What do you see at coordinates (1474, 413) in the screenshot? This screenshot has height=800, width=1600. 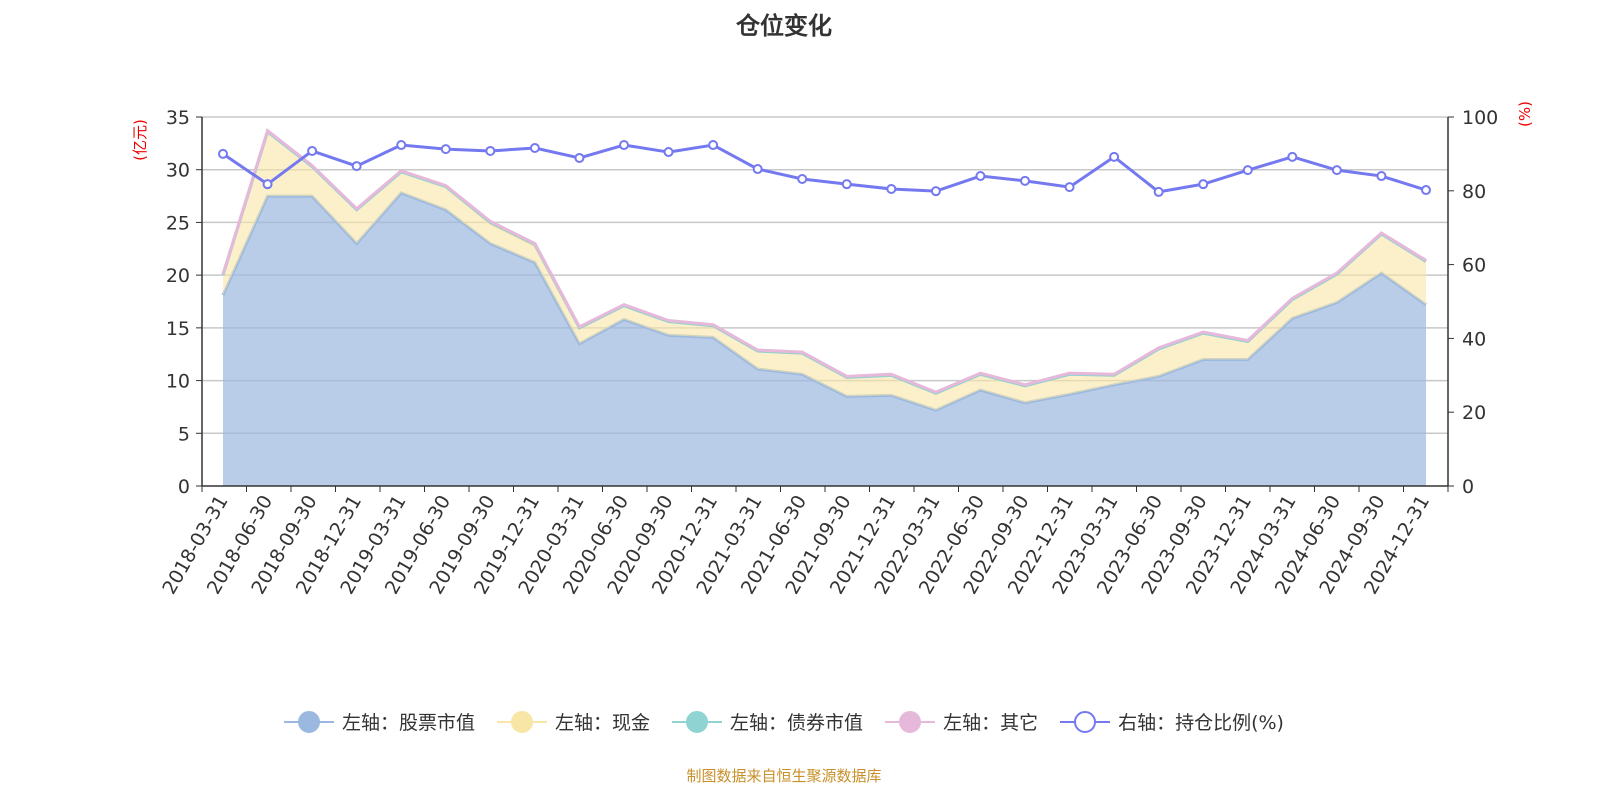 I see `y-tick-label-right: 20` at bounding box center [1474, 413].